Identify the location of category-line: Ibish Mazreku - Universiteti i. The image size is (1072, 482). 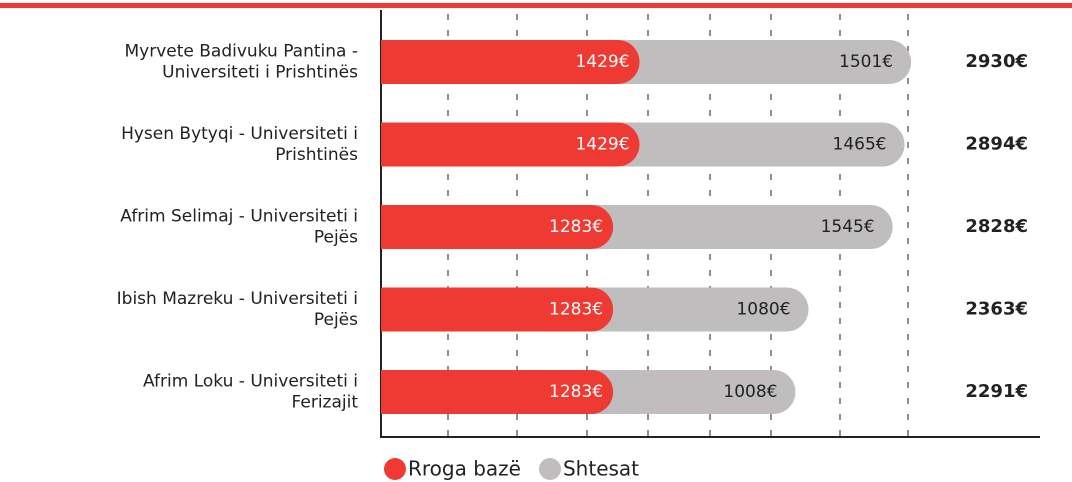
(237, 299).